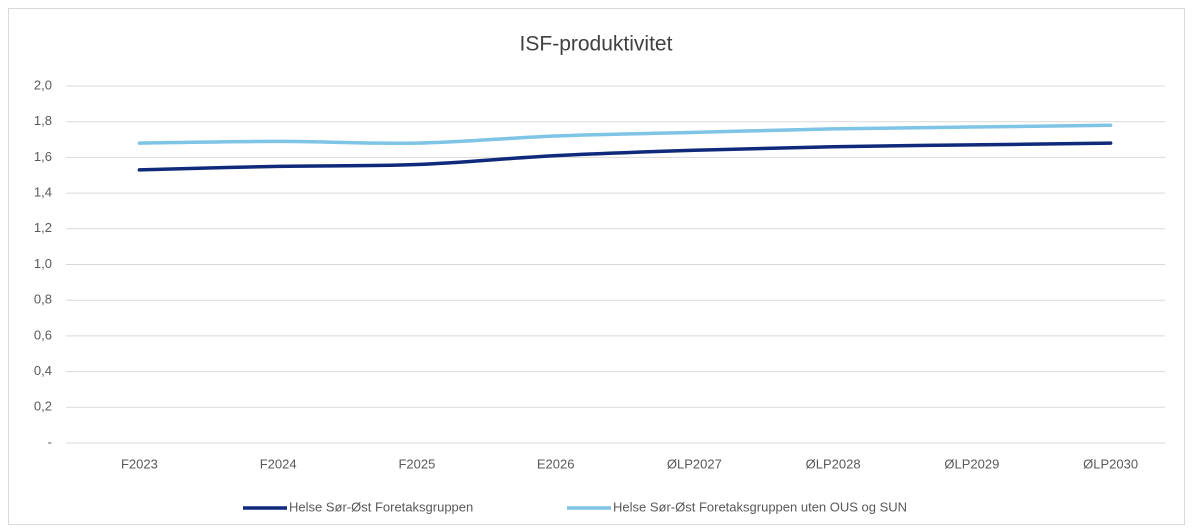  Describe the element at coordinates (596, 44) in the screenshot. I see `chart-title: ISF-produktivitet` at that location.